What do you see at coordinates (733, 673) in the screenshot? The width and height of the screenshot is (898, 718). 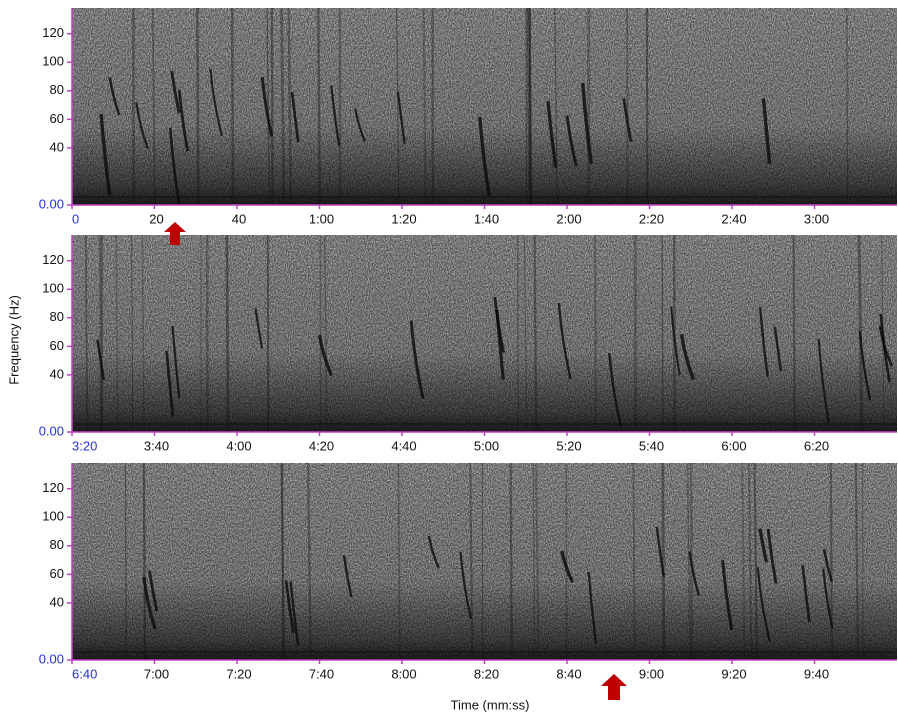 I see `x-tick-label: 9:20` at bounding box center [733, 673].